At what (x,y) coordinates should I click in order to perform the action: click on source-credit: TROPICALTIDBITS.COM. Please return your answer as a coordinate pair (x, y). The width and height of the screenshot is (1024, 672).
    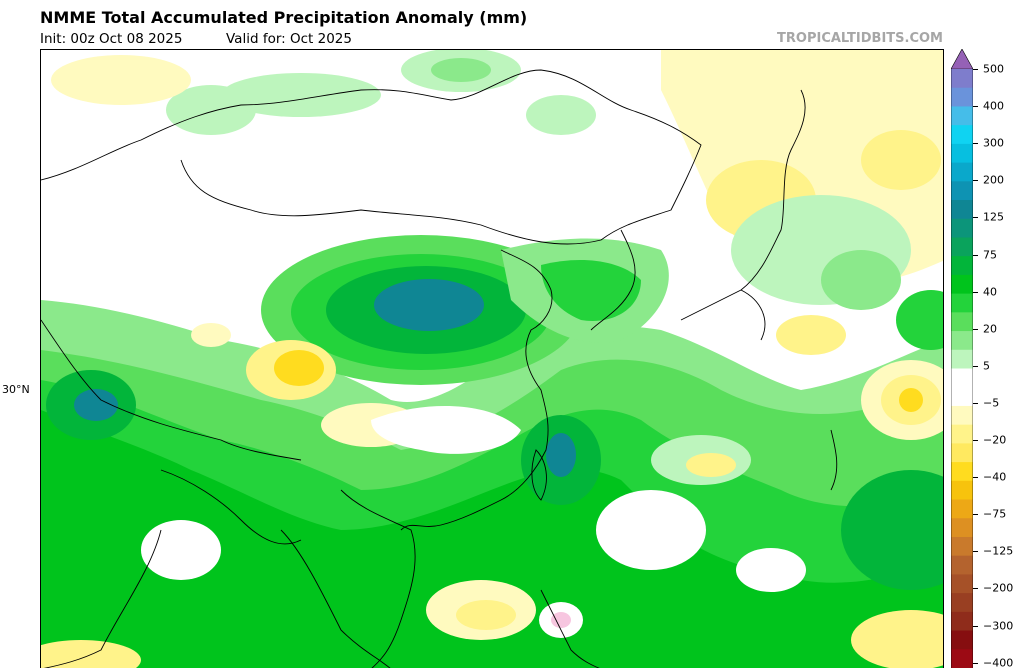
    Looking at the image, I should click on (860, 38).